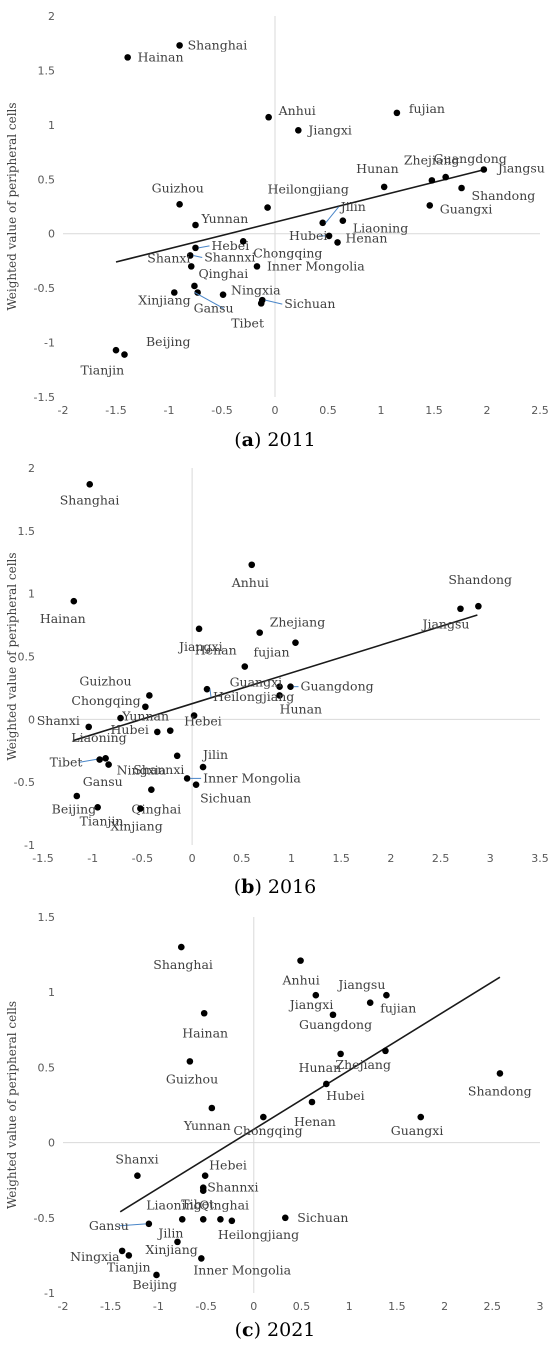 Image resolution: width=550 pixels, height=1350 pixels. Describe the element at coordinates (63, 410) in the screenshot. I see `x-tick-label: -2` at that location.